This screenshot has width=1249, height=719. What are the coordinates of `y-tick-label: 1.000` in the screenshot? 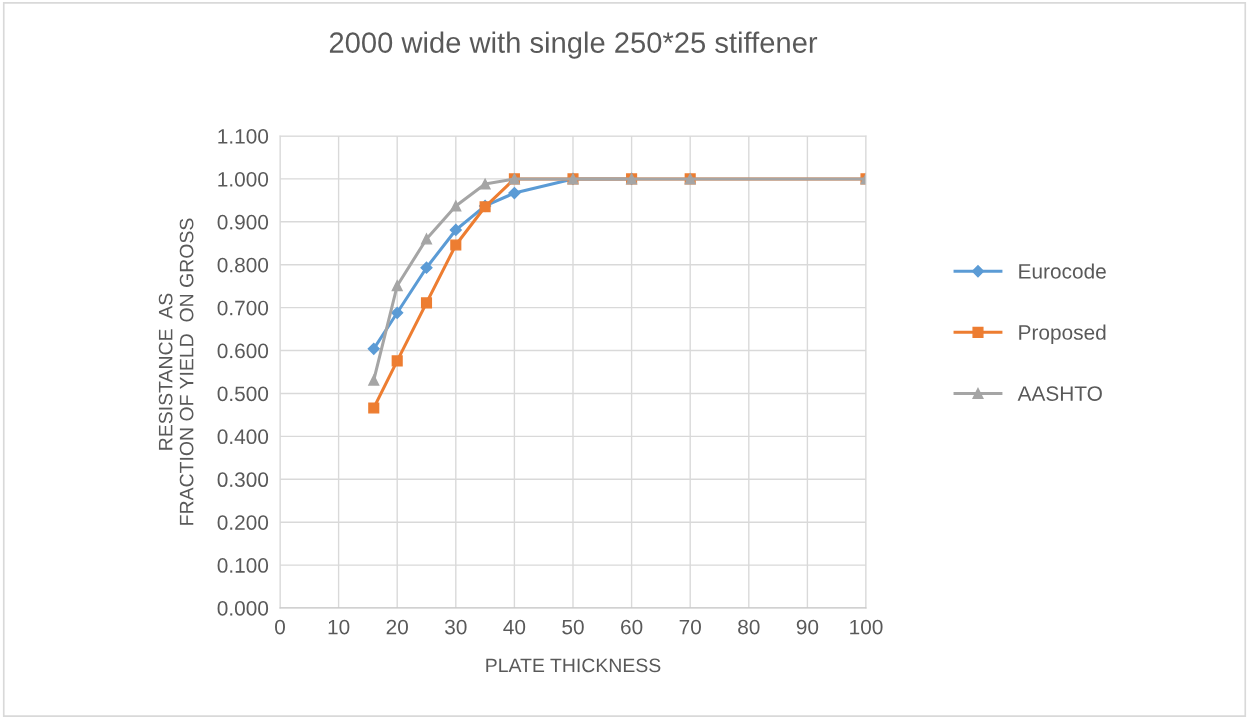 It's located at (243, 179).